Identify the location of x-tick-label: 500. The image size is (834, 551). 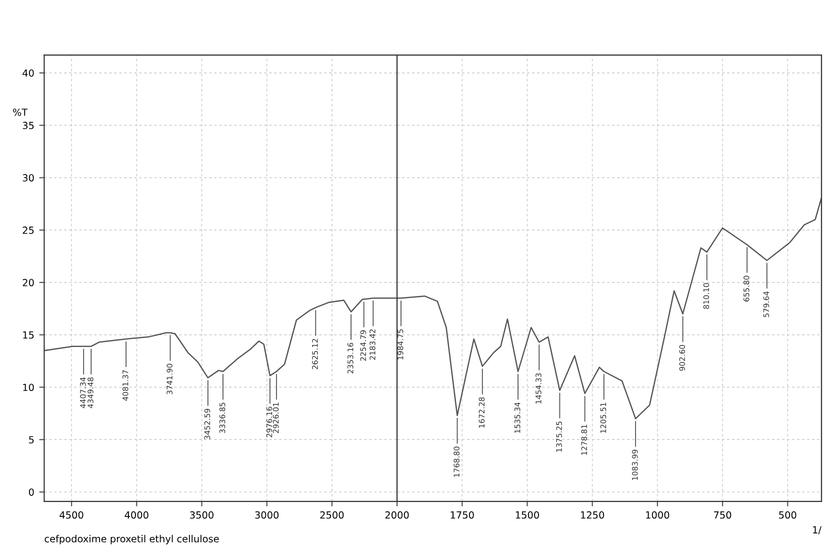
(787, 515).